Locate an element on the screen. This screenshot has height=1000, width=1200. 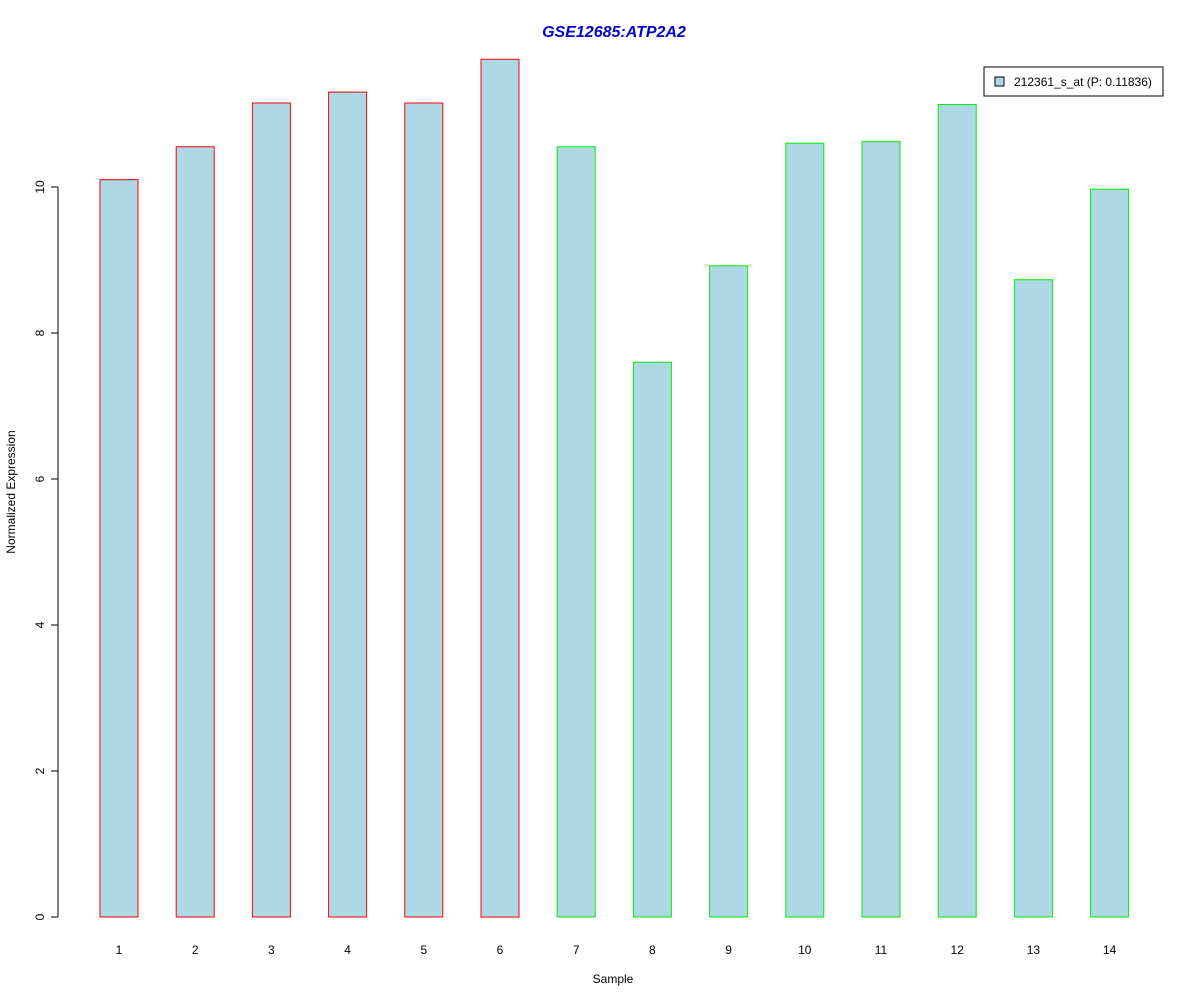
x-tick-label: 11 is located at coordinates (881, 950).